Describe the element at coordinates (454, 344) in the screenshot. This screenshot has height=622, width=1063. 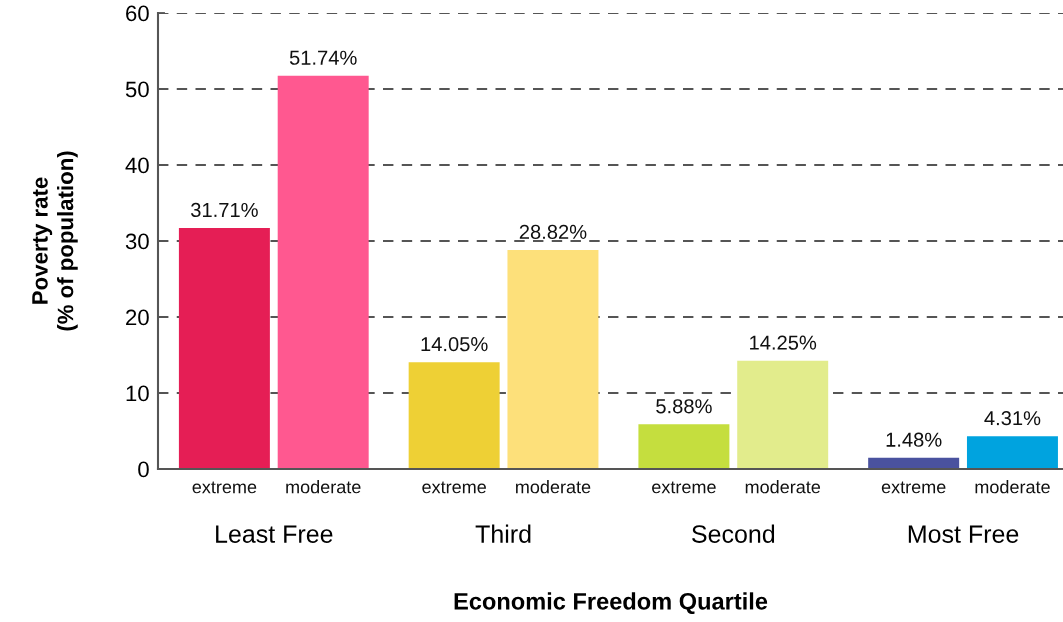
I see `data-label: 14.05%` at that location.